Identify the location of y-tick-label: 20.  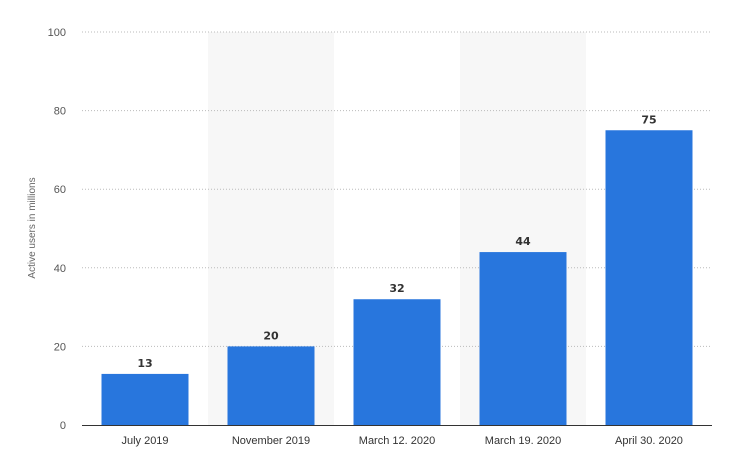
(60, 347).